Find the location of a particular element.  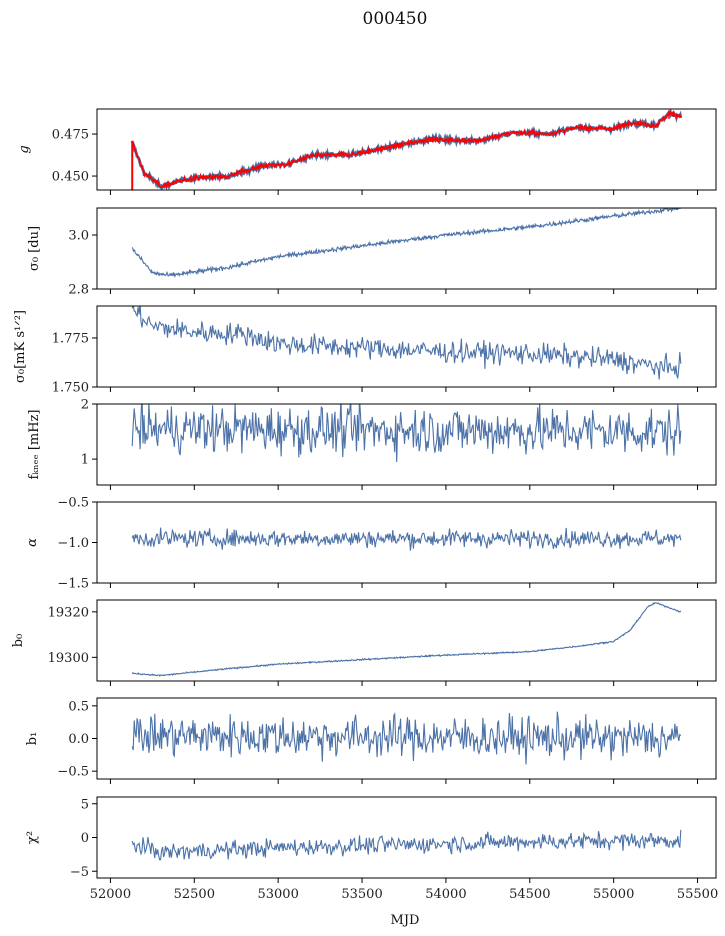

y-axis-label: σ₀ [du] is located at coordinates (34, 248).